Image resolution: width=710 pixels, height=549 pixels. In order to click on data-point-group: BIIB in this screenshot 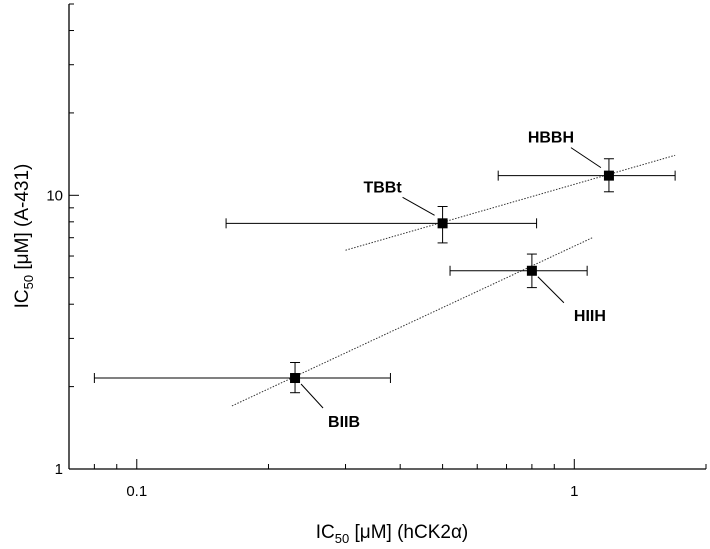, I will do `click(242, 396)`.